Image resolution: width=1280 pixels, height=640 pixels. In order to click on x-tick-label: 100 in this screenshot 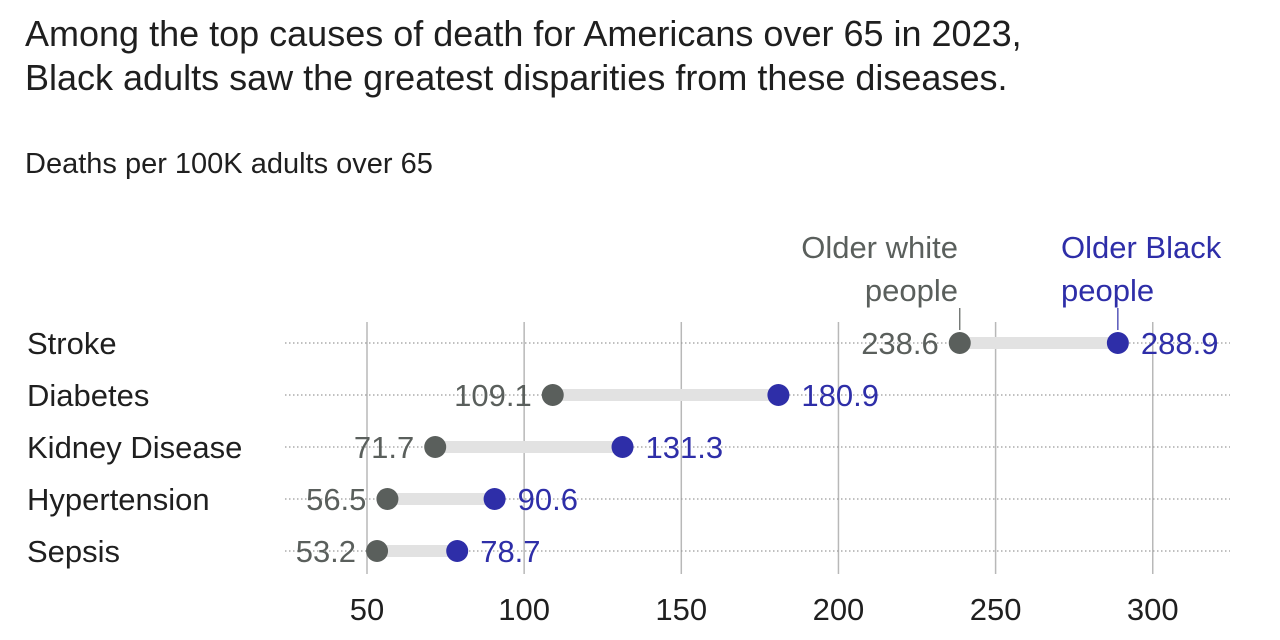, I will do `click(524, 609)`.